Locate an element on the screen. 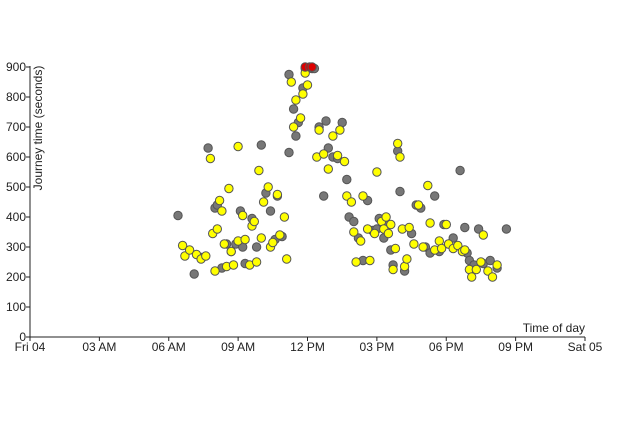 The width and height of the screenshot is (640, 426). x-tick-label: 06 AM is located at coordinates (169, 347).